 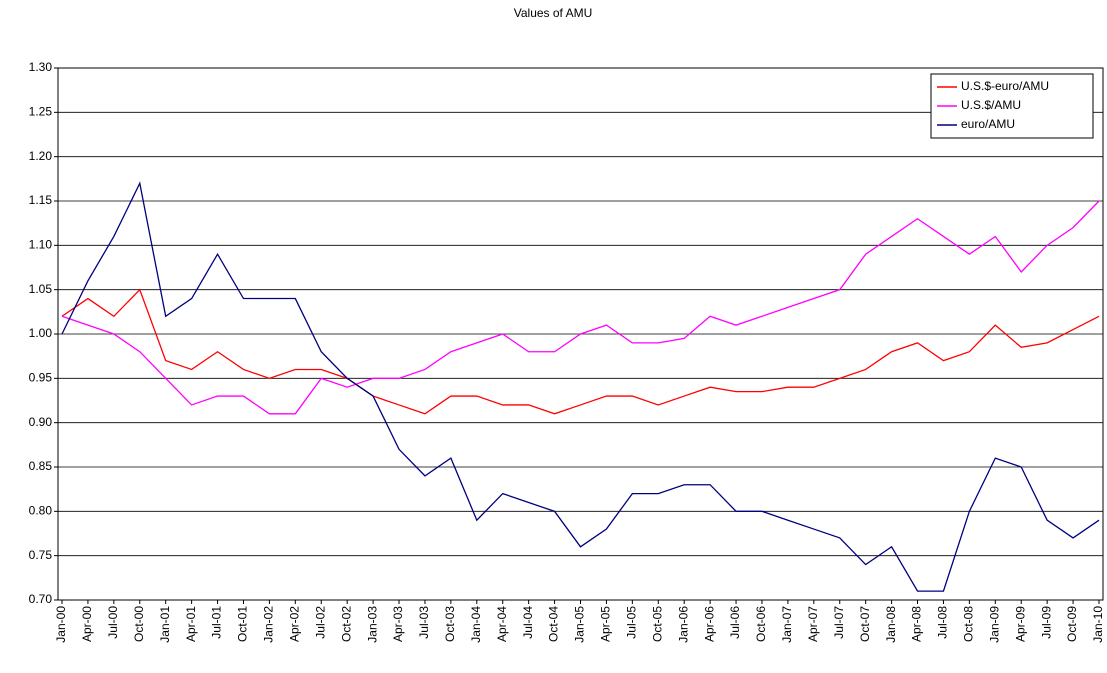 I want to click on y-tick-label: 1.10, so click(x=41, y=245).